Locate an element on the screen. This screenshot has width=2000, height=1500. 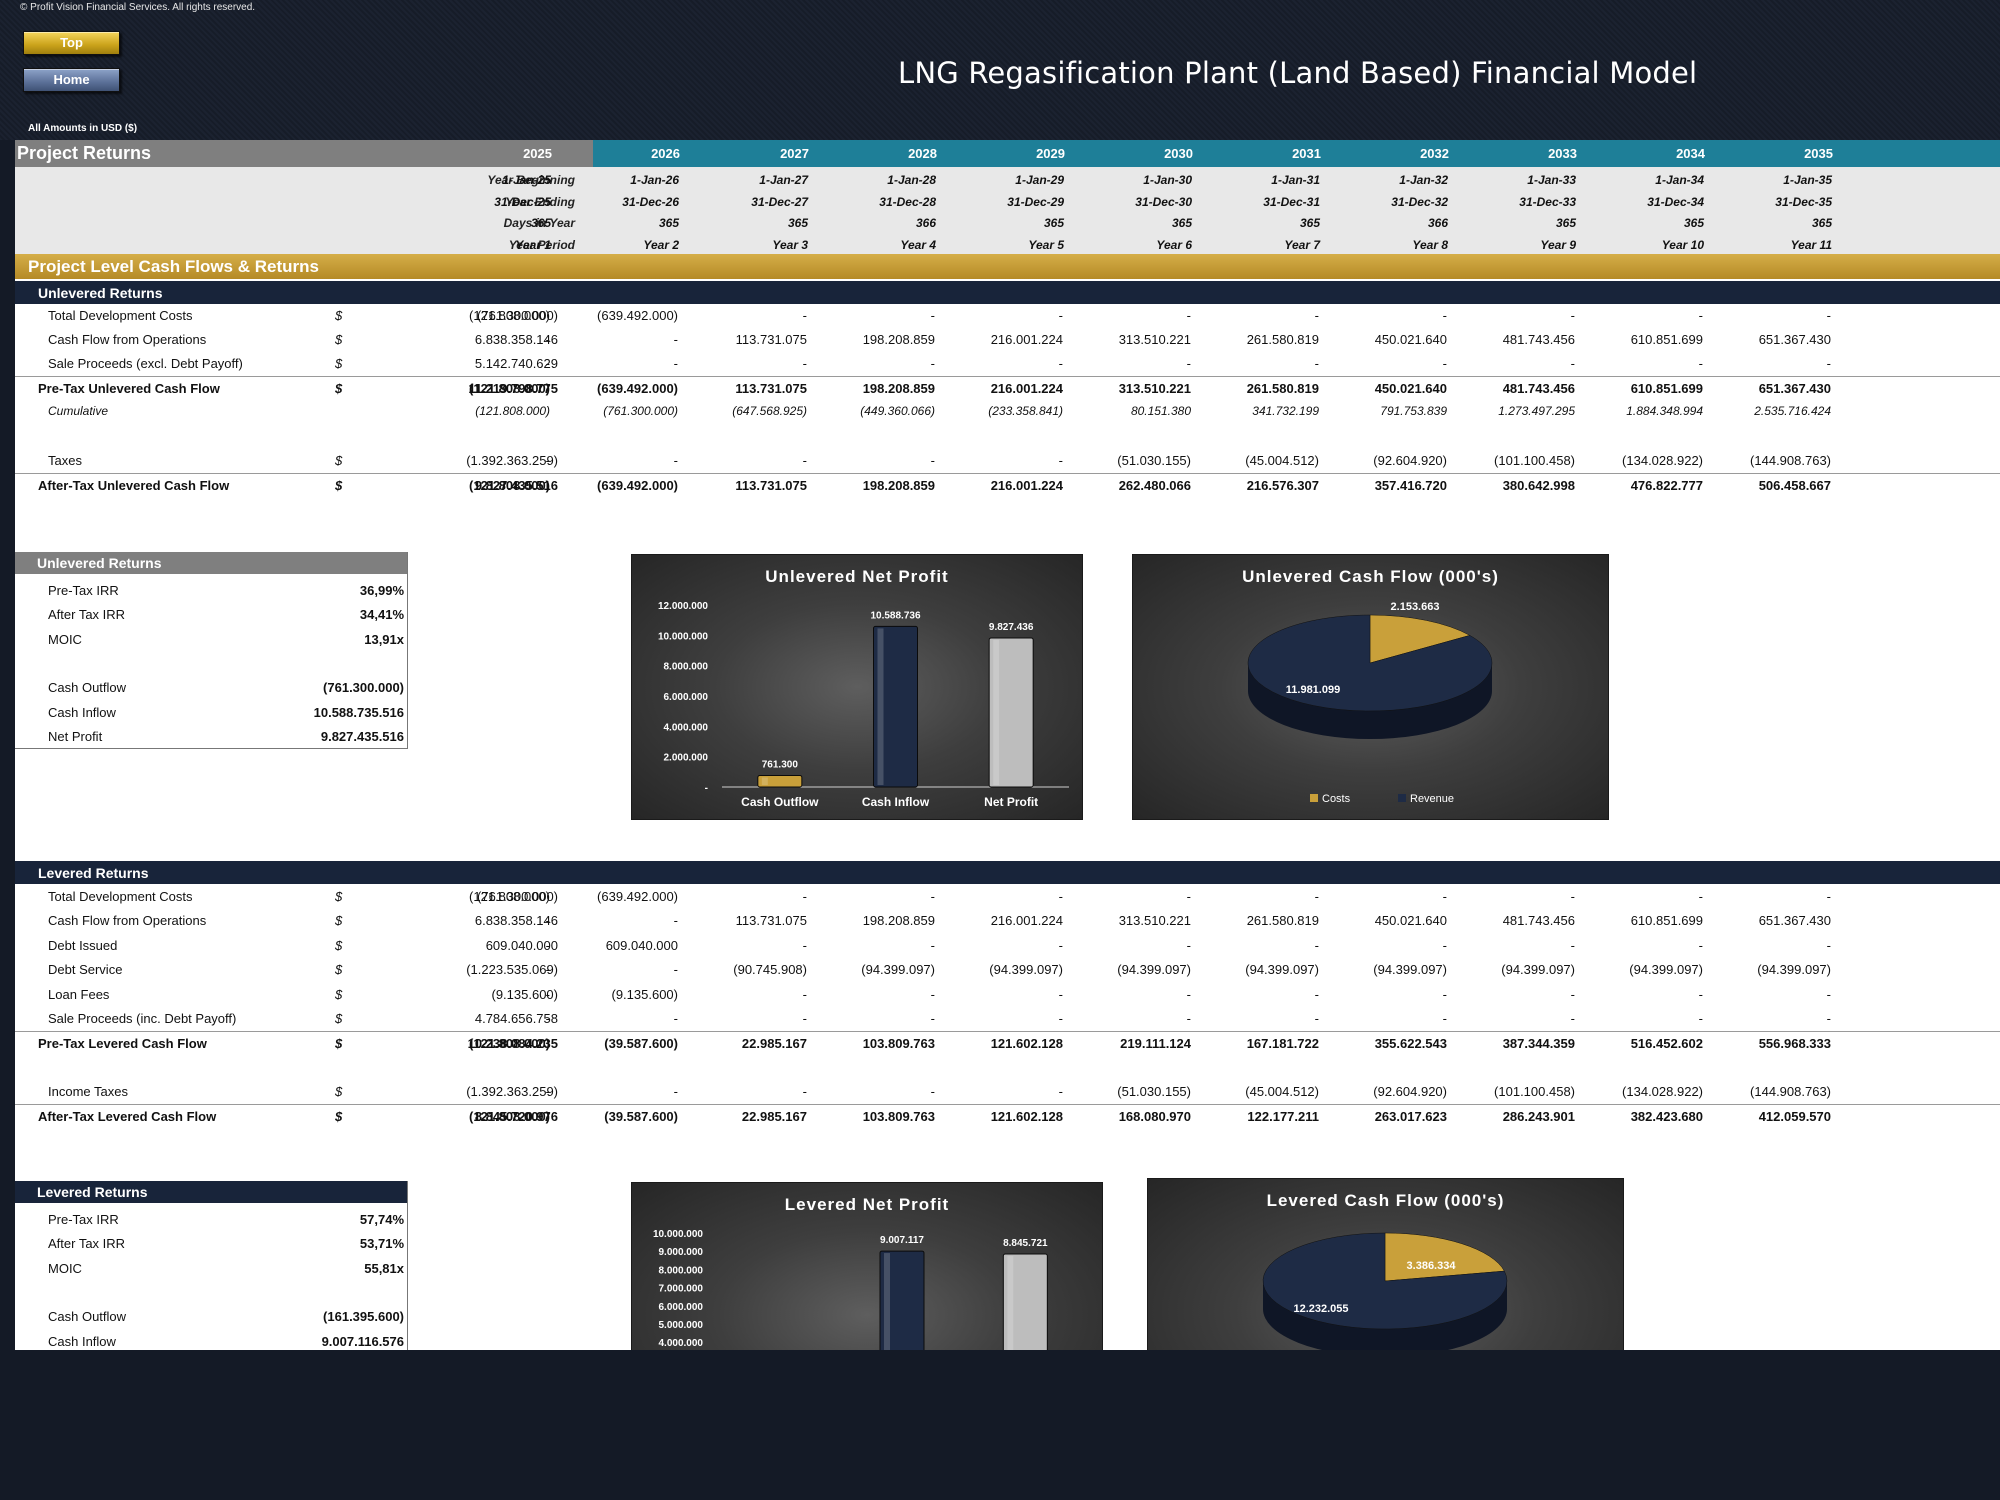
summary-row: Cash Inflow 10.588.735.516 is located at coordinates (211, 713).